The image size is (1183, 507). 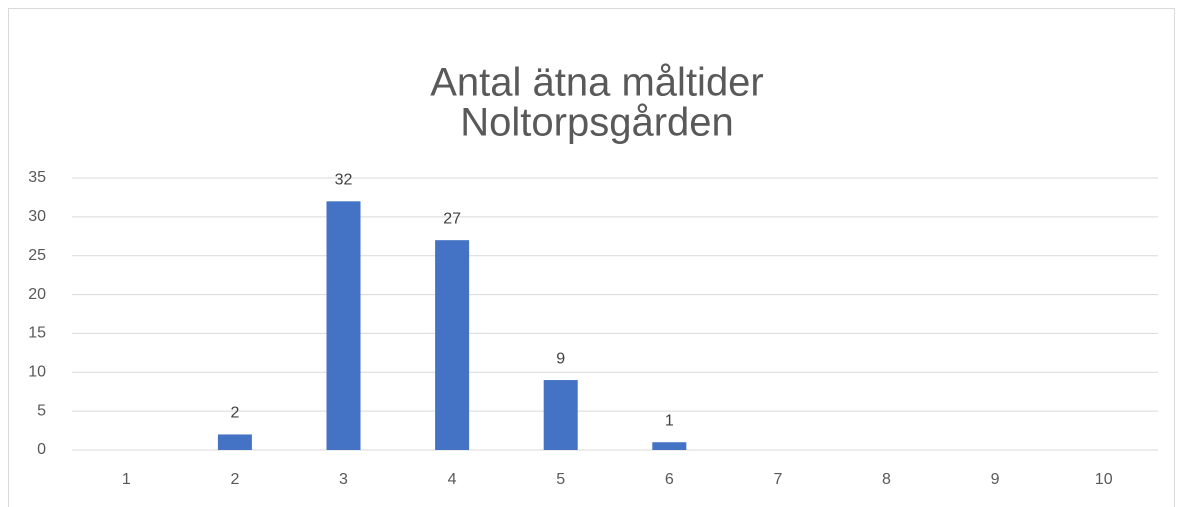 What do you see at coordinates (452, 479) in the screenshot?
I see `x-tick-label: 4` at bounding box center [452, 479].